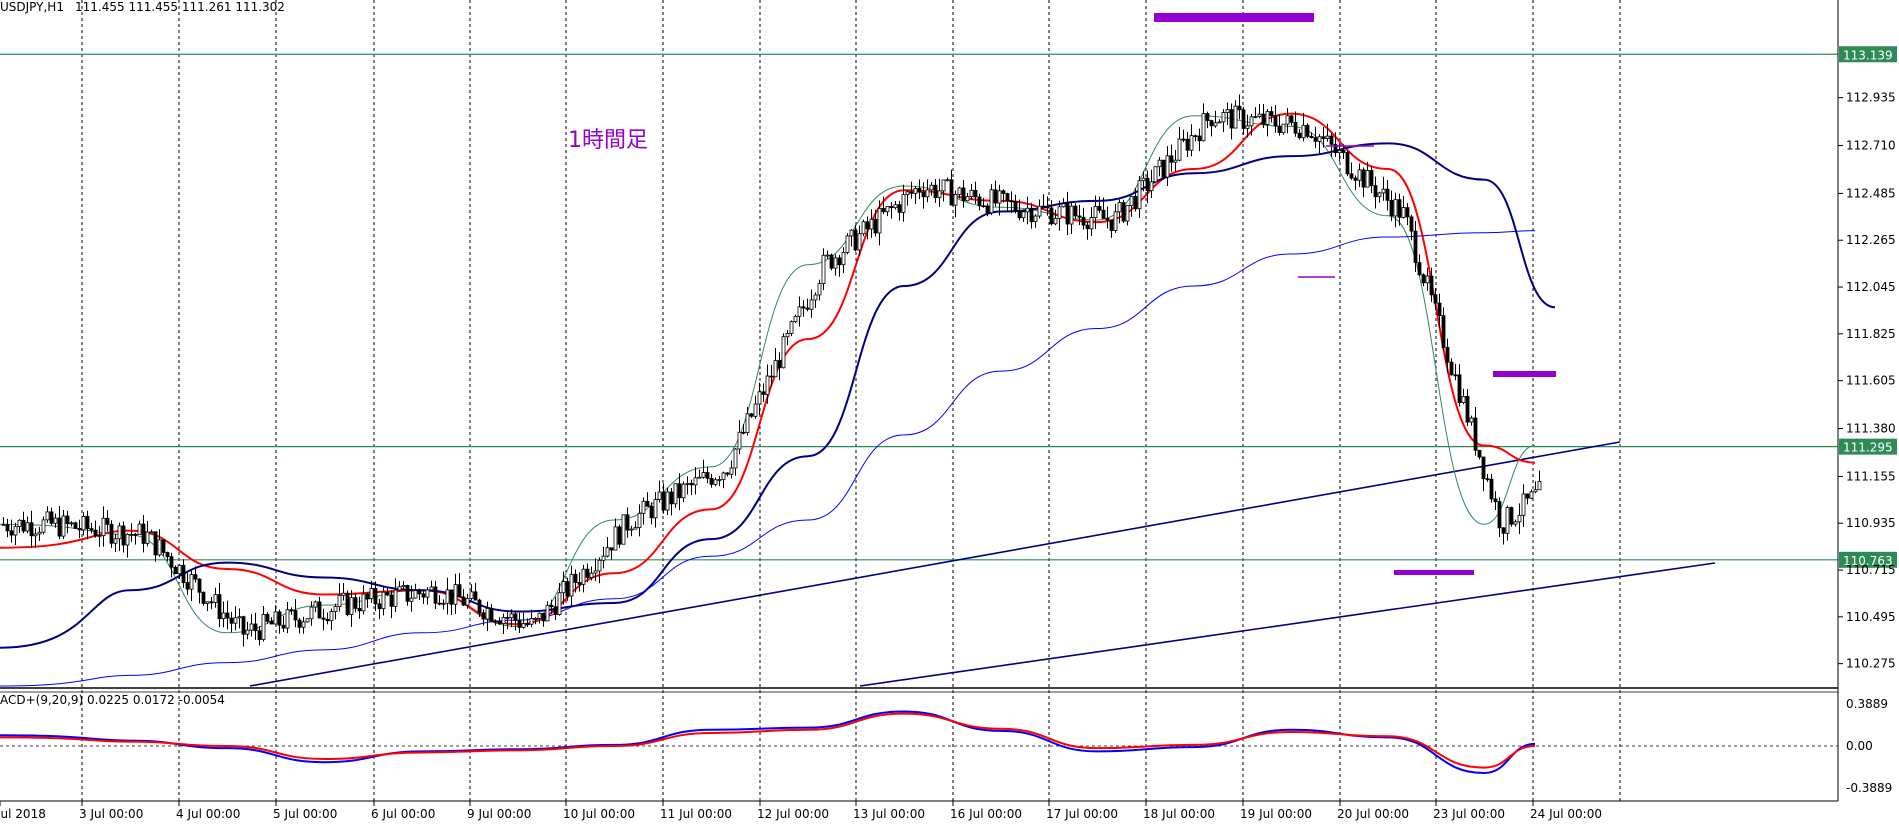 The height and width of the screenshot is (828, 1899). What do you see at coordinates (1859, 746) in the screenshot?
I see `macd-tick-label: 0.00` at bounding box center [1859, 746].